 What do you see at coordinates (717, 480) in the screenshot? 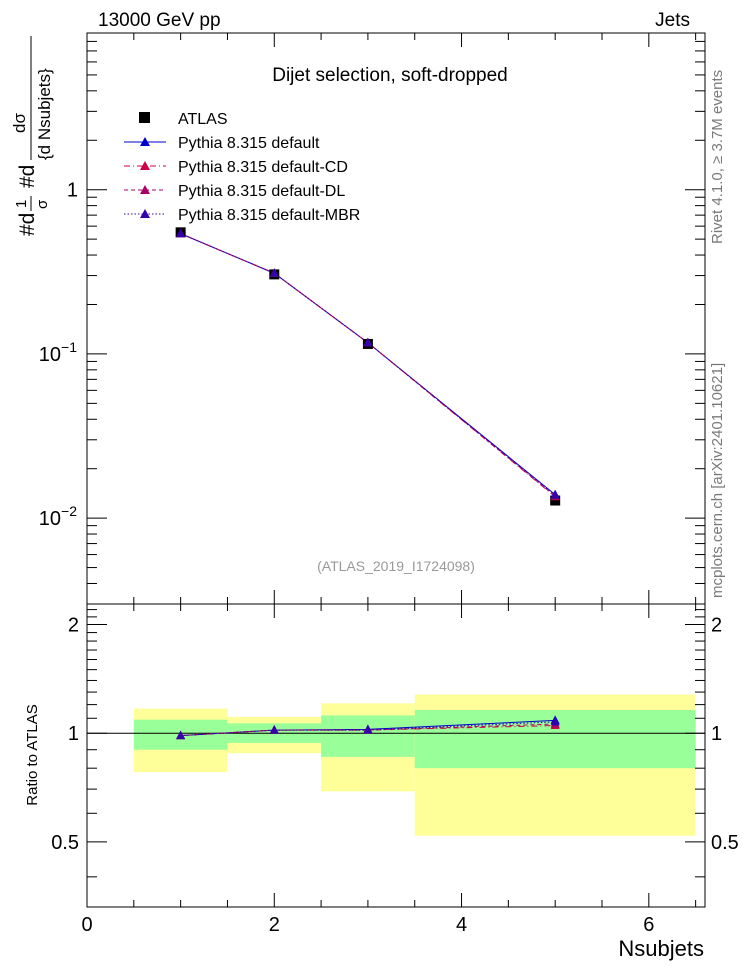
I see `mcplots-reference-label: mcplots.cern.ch [arXiv:2401.10621]` at bounding box center [717, 480].